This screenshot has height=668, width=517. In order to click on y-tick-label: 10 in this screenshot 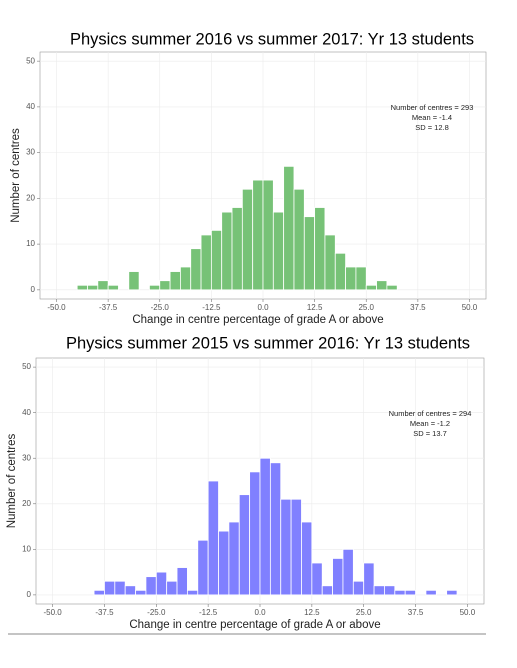, I will do `click(26, 548)`.